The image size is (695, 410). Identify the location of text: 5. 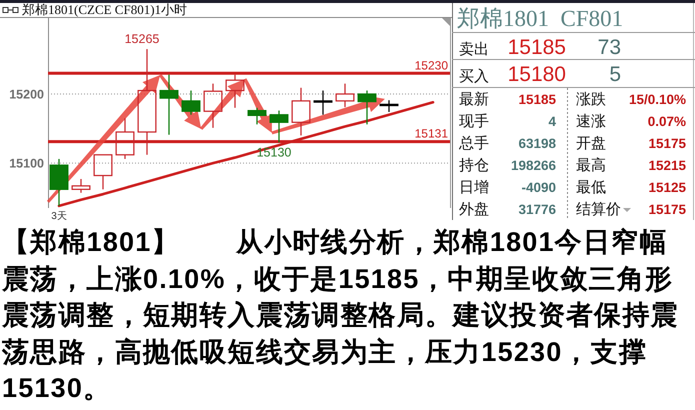
(615, 74).